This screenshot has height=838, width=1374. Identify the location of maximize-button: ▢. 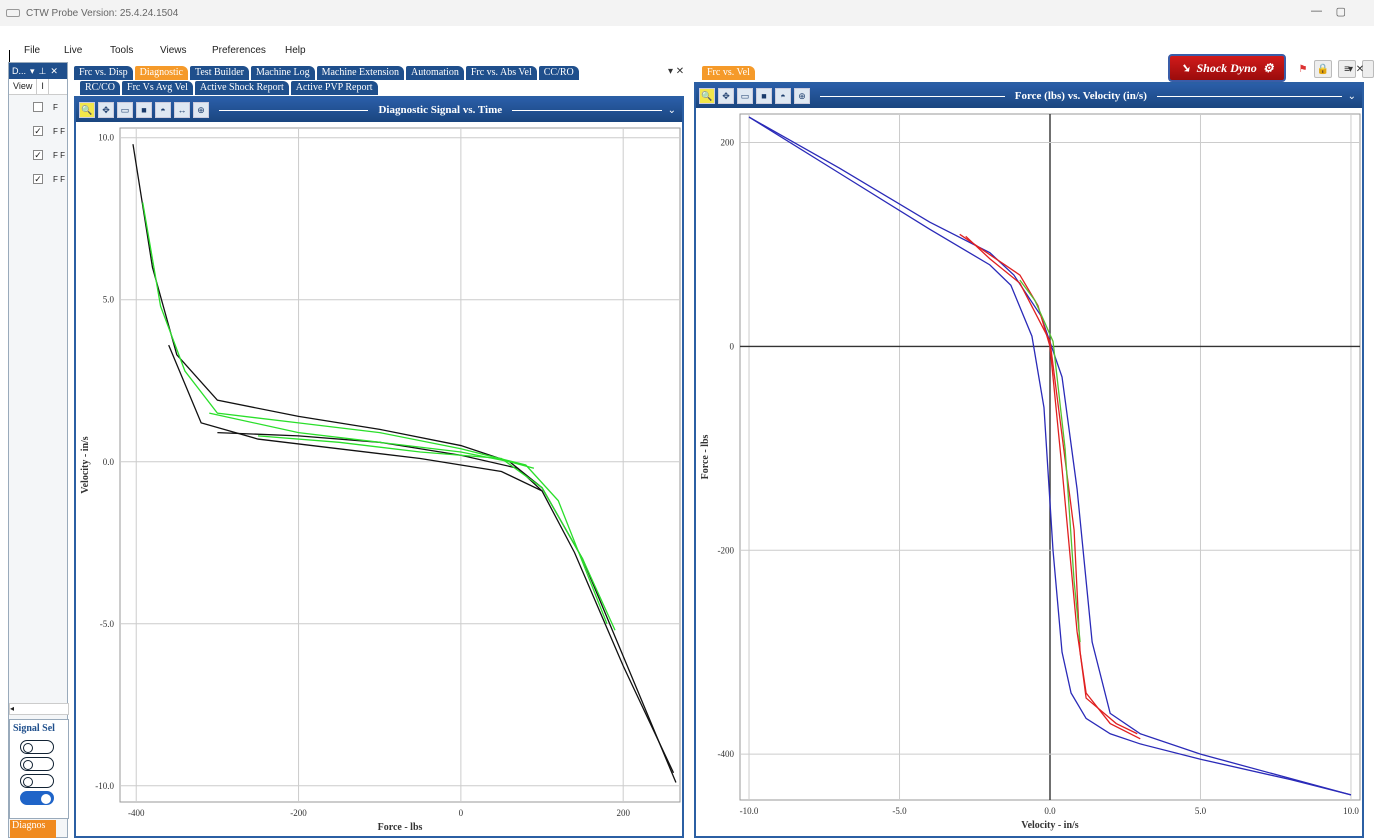
(1340, 12).